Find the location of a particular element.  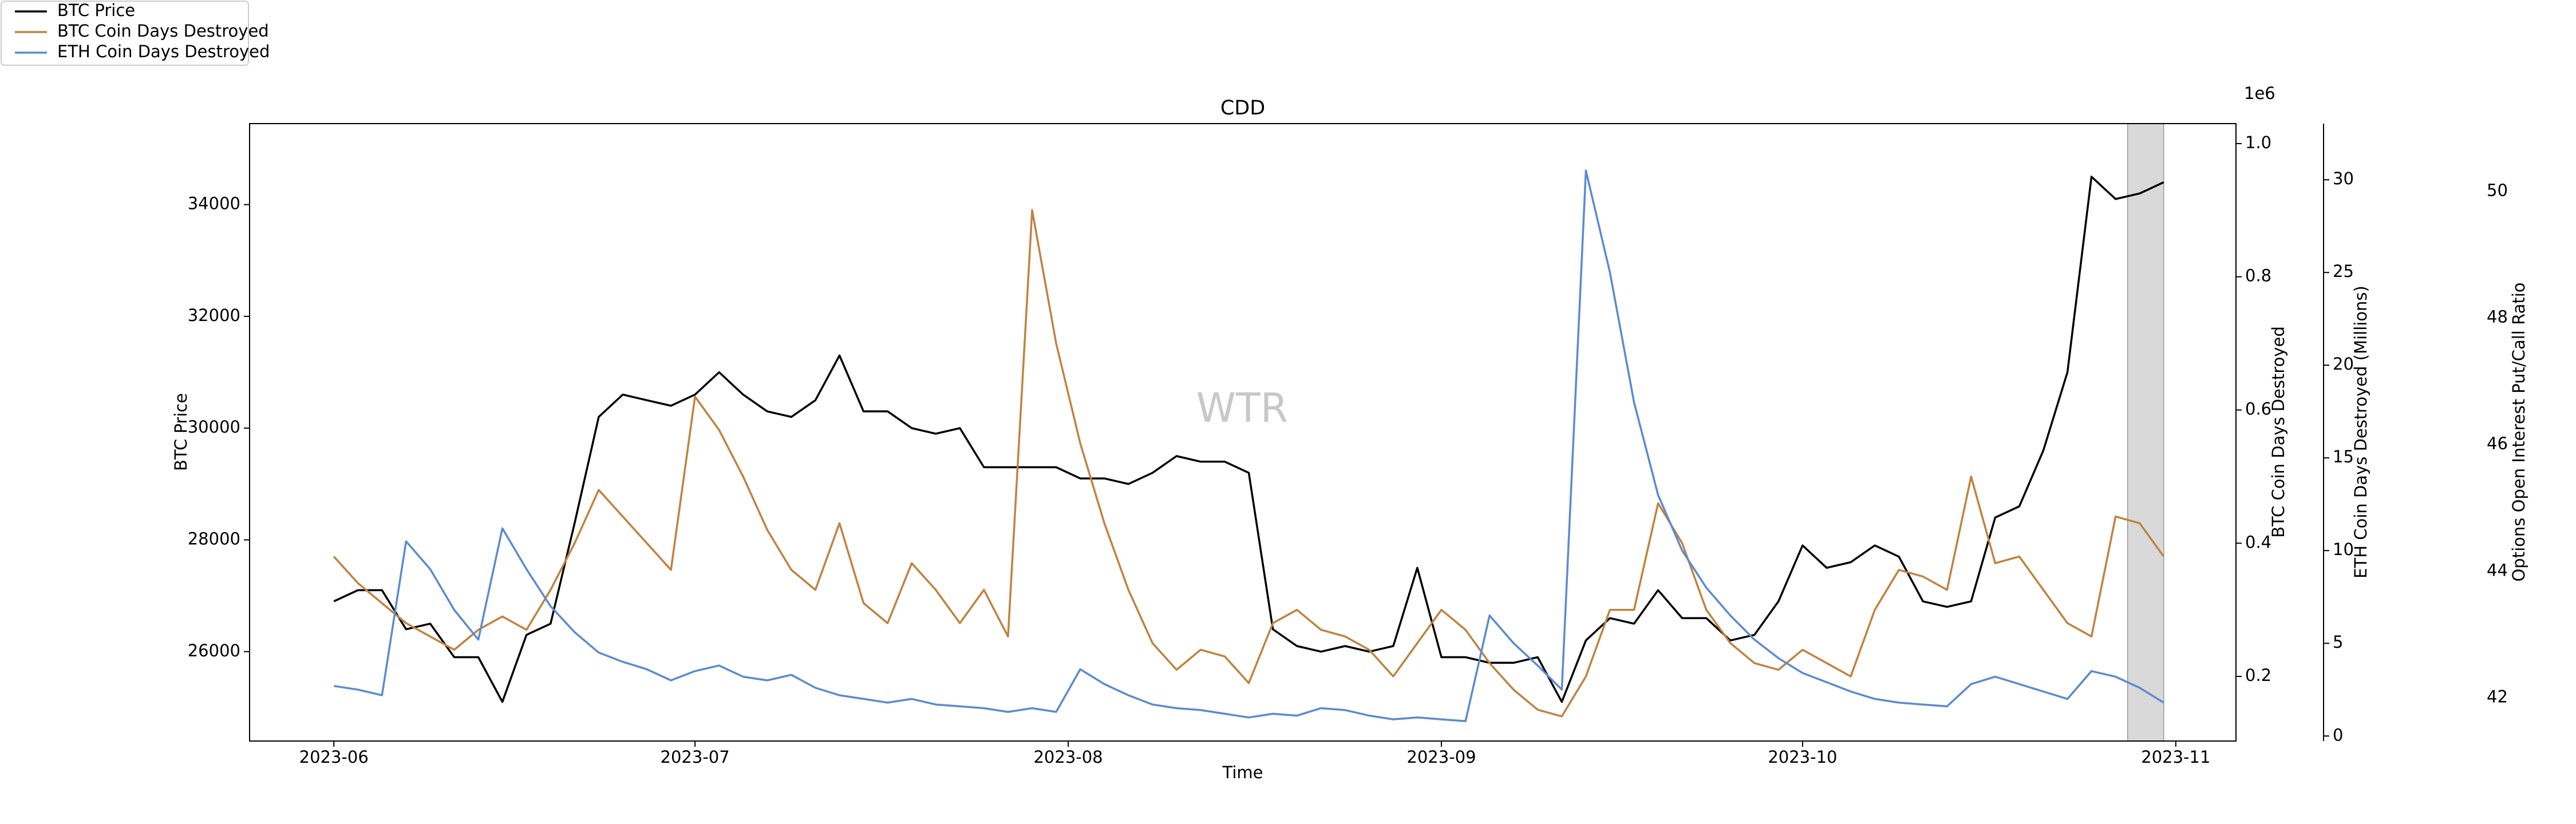

y3-tick-label: 20 is located at coordinates (2343, 364).